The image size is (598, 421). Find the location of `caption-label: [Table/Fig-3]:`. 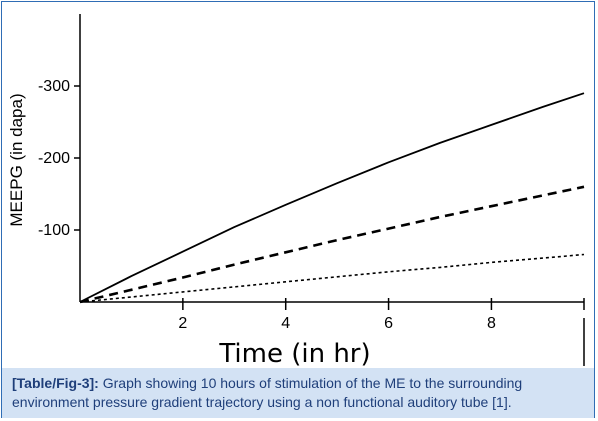

caption-label: [Table/Fig-3]: is located at coordinates (55, 383).